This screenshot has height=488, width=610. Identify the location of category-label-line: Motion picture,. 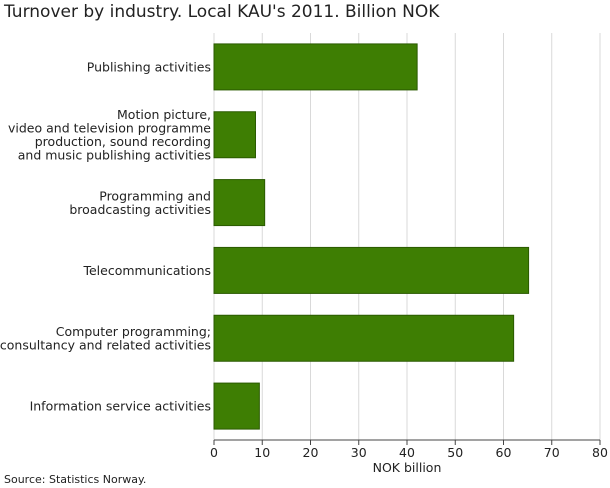
(164, 114).